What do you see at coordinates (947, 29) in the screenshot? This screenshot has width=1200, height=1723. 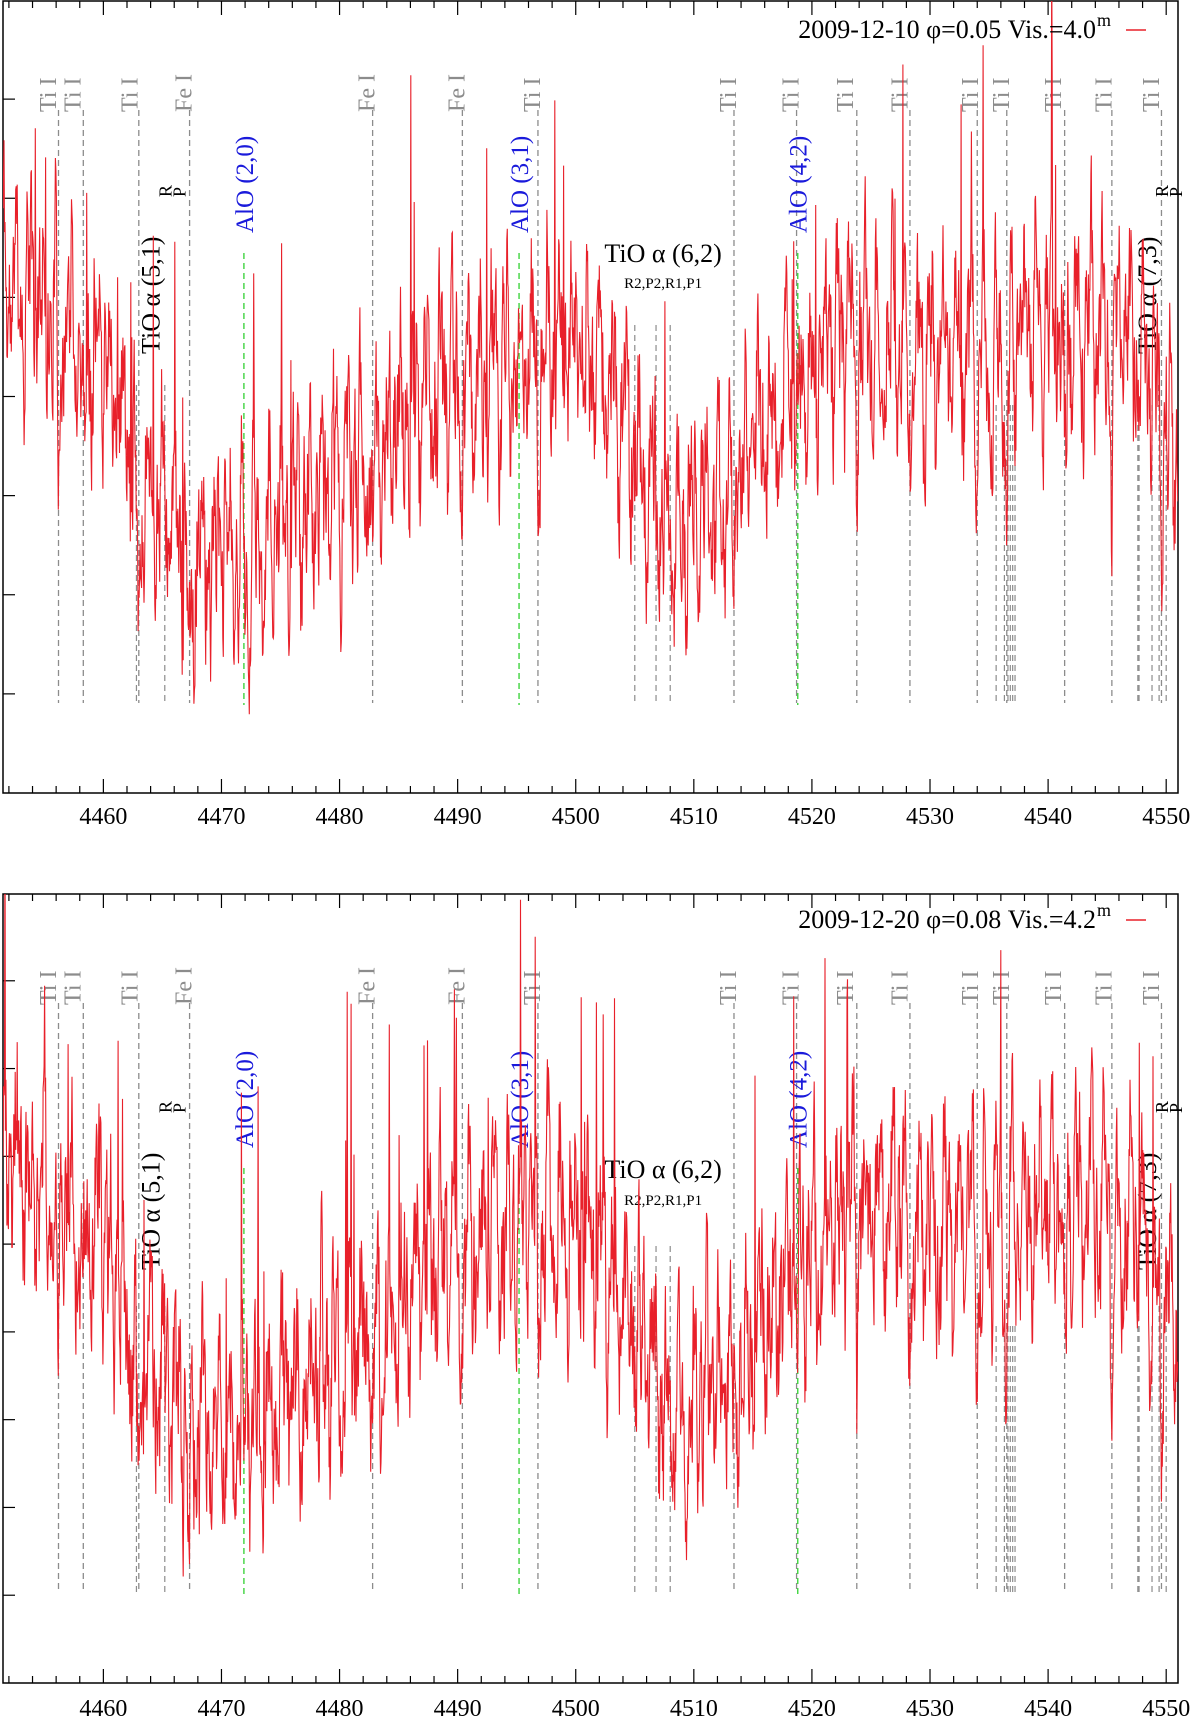 I see `legend-label: 2009-12-10 φ=0.05 Vis.=4.0` at bounding box center [947, 29].